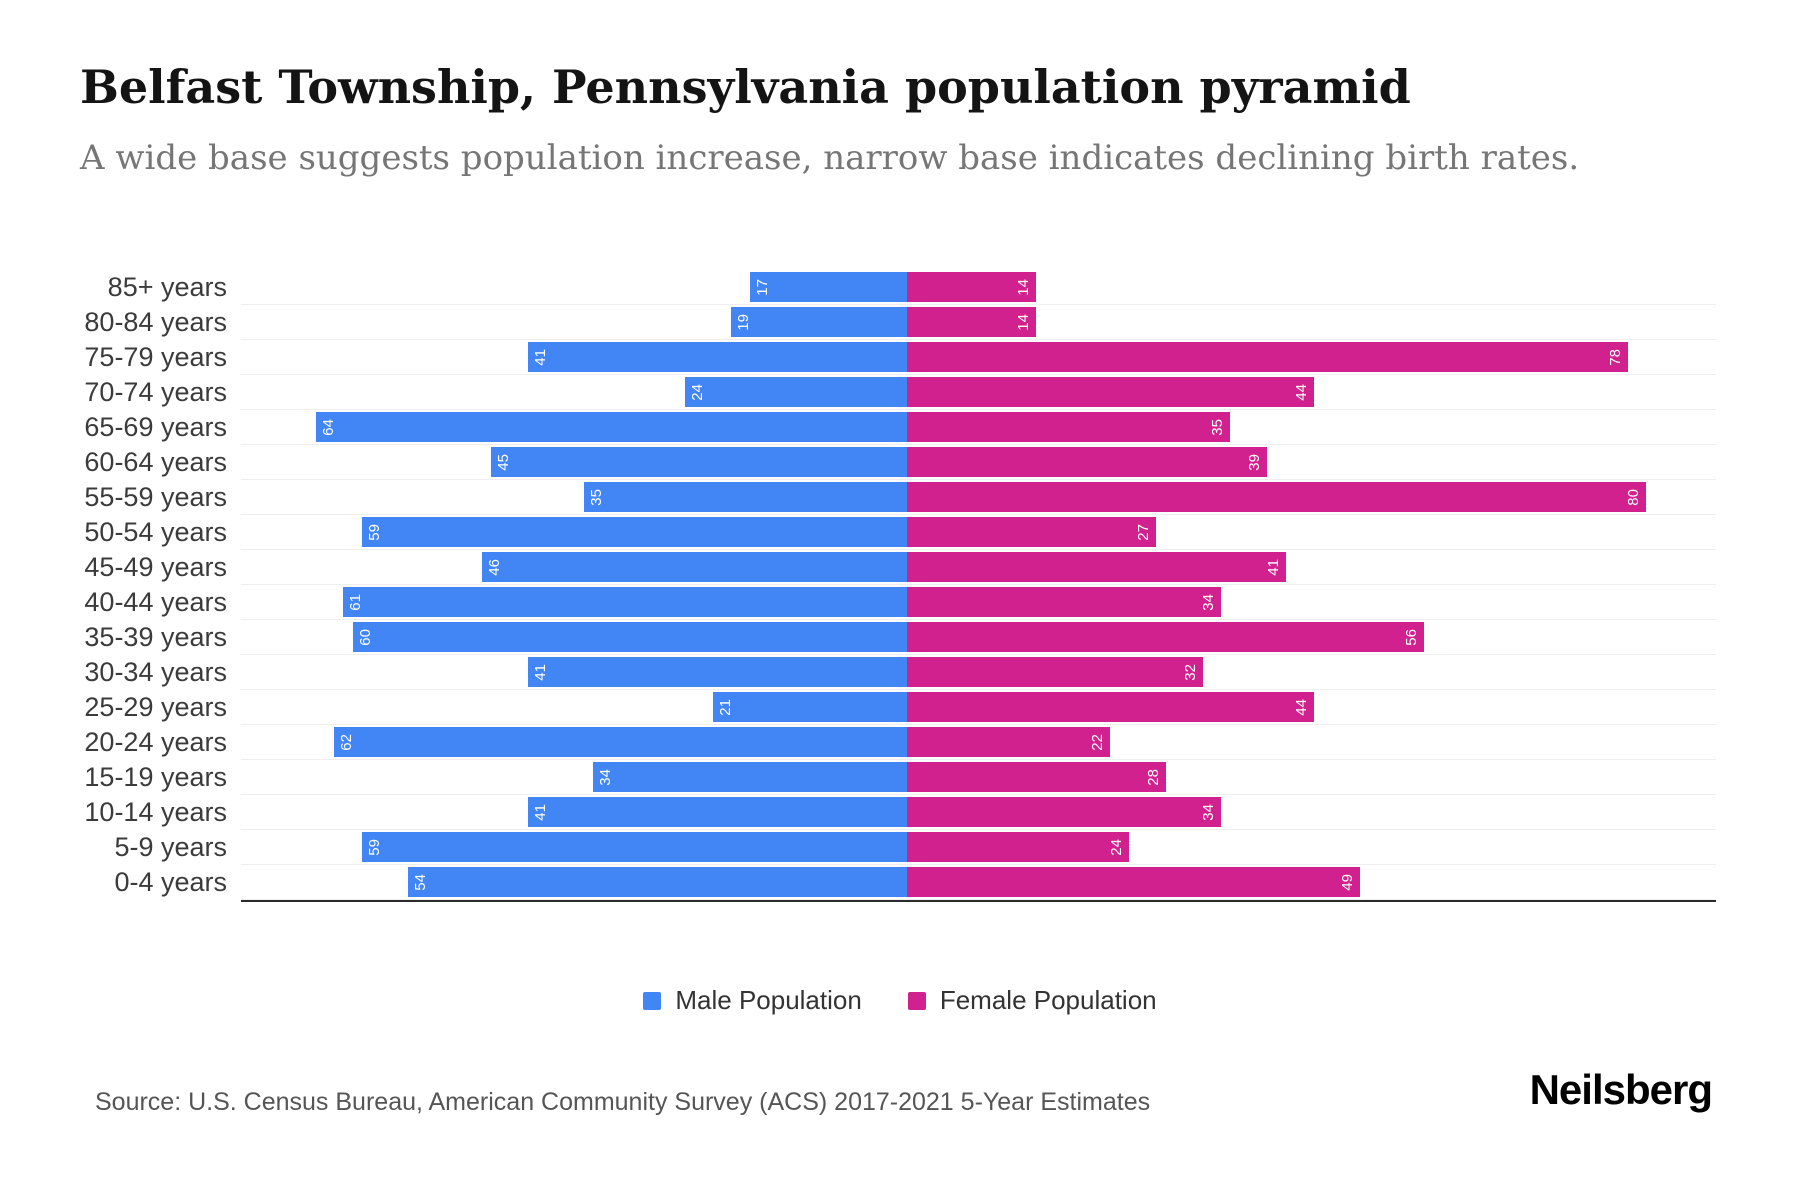 Image resolution: width=1800 pixels, height=1200 pixels. What do you see at coordinates (916, 1000) in the screenshot?
I see `female-legend-swatch` at bounding box center [916, 1000].